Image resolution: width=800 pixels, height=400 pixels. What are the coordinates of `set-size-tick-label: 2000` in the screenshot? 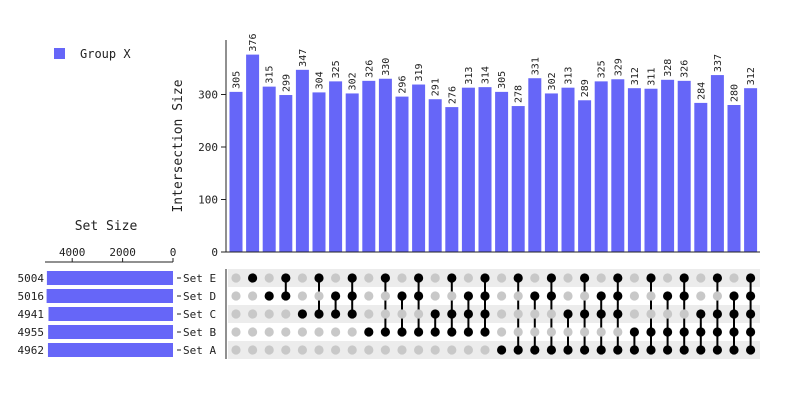 It's located at (122, 252).